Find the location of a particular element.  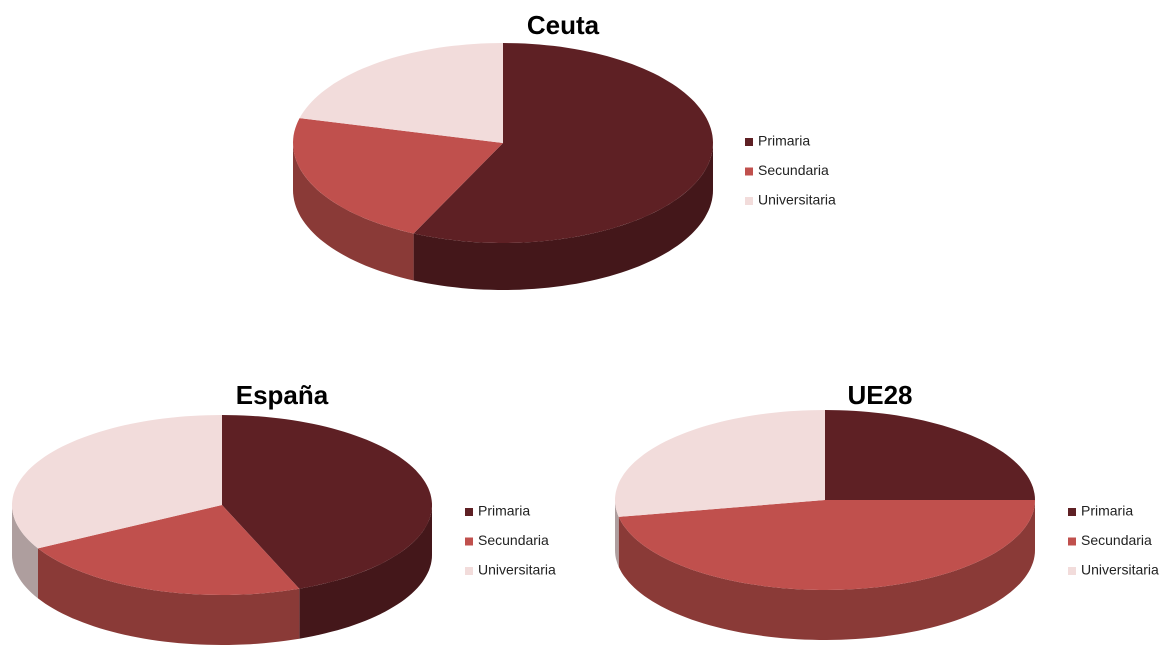

chart-title: Ceuta is located at coordinates (563, 25).